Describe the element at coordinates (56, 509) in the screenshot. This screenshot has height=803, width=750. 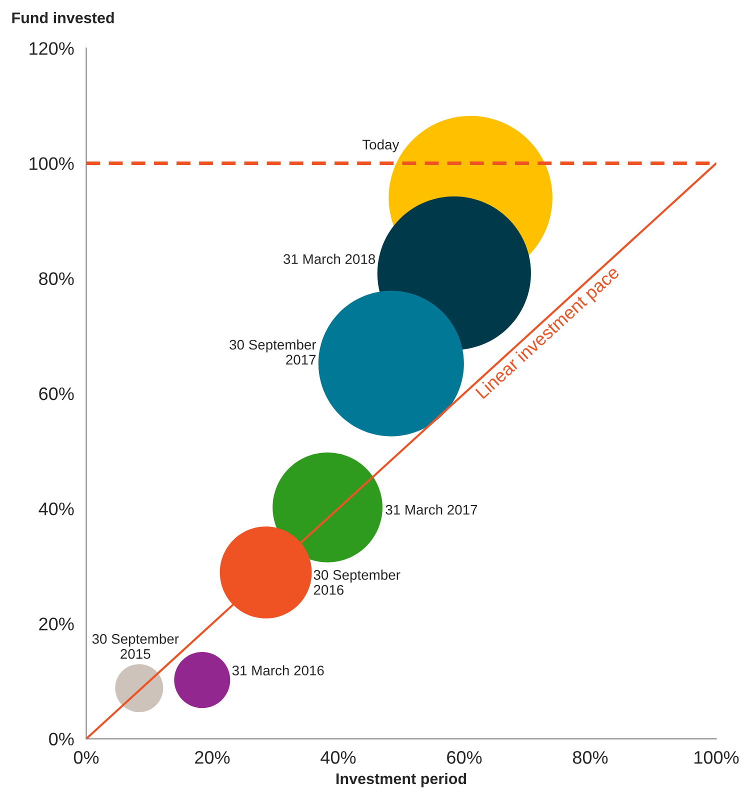
I see `y-tick-label: 40%` at that location.